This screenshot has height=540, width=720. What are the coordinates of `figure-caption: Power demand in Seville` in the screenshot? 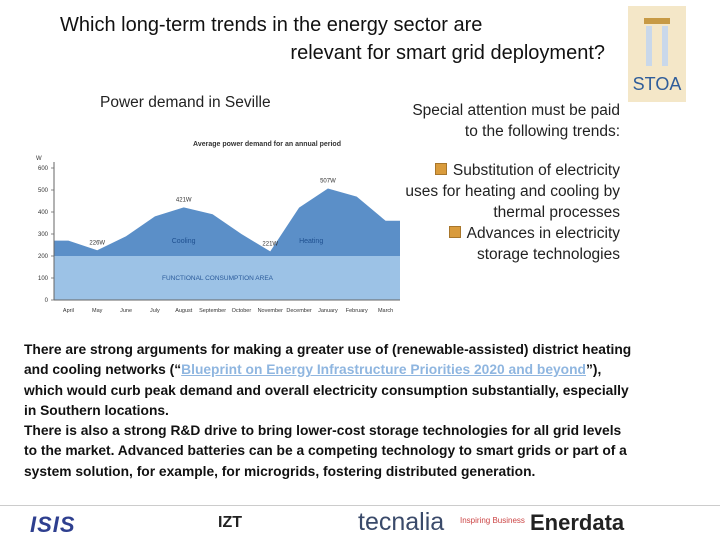 It's located at (185, 102).